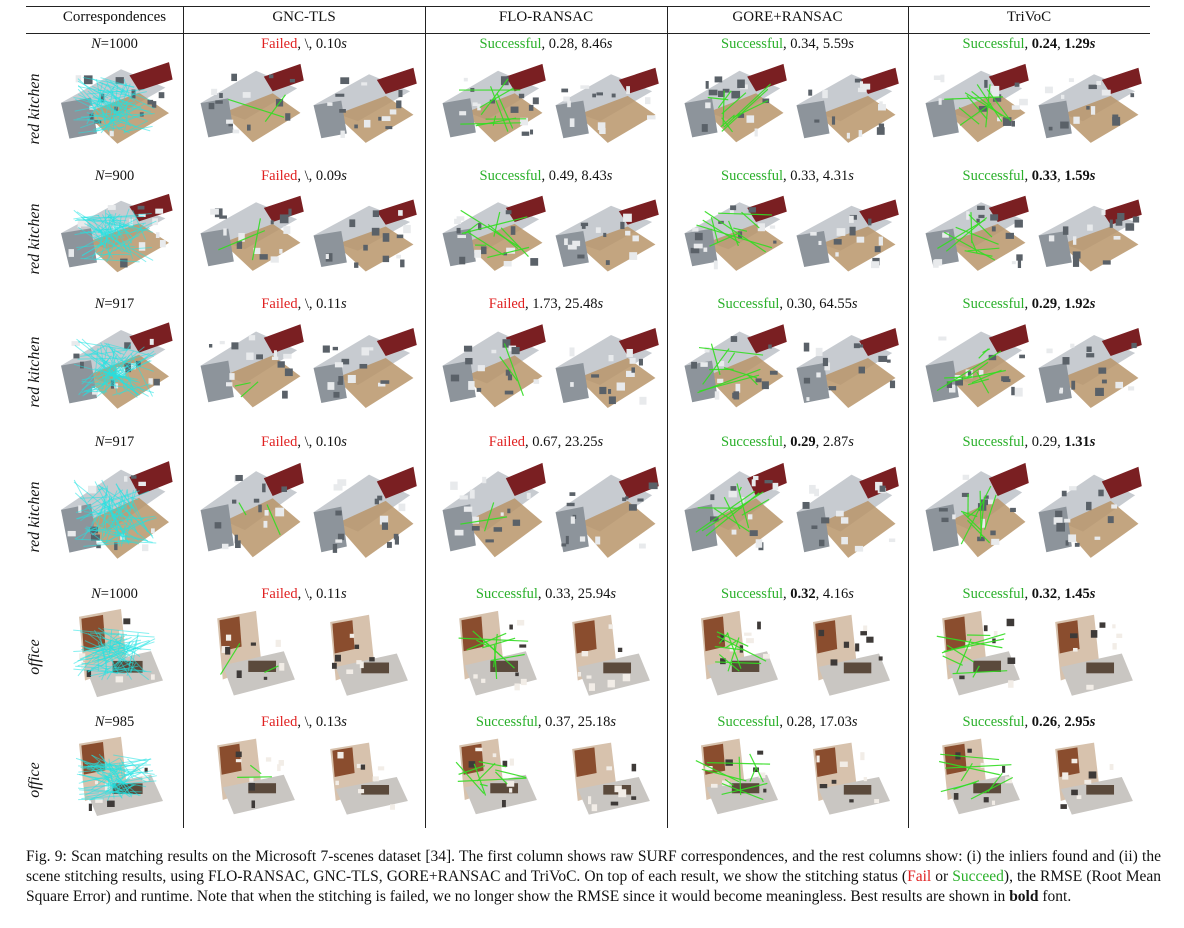  I want to click on result-status: Failed, \, 0.11s, so click(304, 304).